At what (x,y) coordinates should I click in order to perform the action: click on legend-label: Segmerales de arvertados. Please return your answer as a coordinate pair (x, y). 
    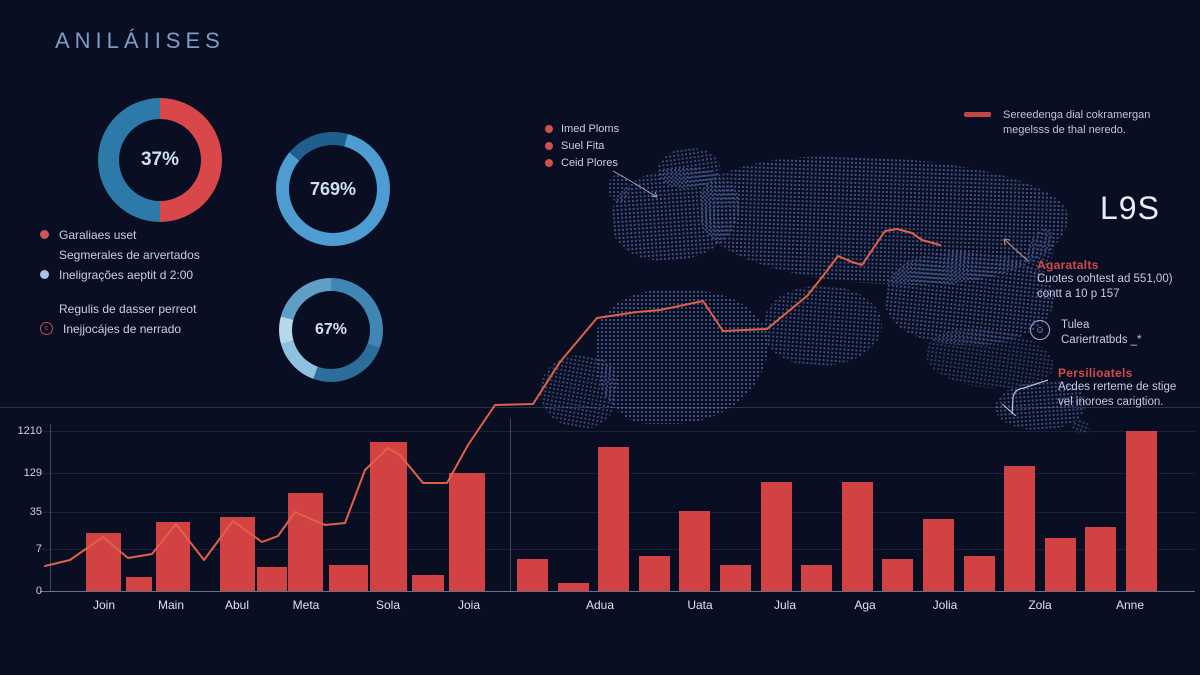
    Looking at the image, I should click on (129, 254).